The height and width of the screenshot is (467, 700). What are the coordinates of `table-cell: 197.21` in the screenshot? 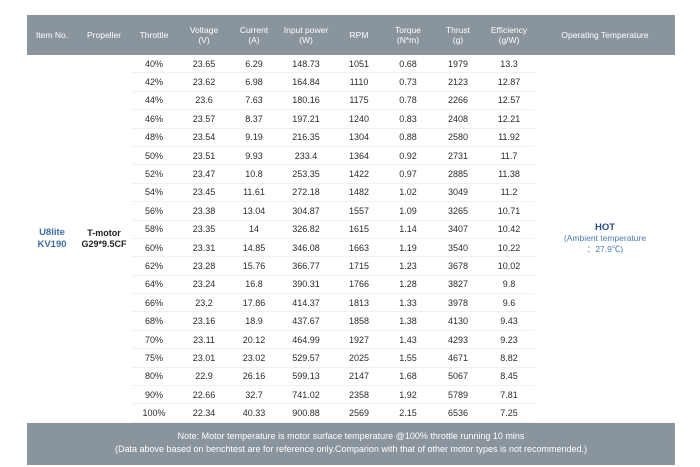 It's located at (306, 119).